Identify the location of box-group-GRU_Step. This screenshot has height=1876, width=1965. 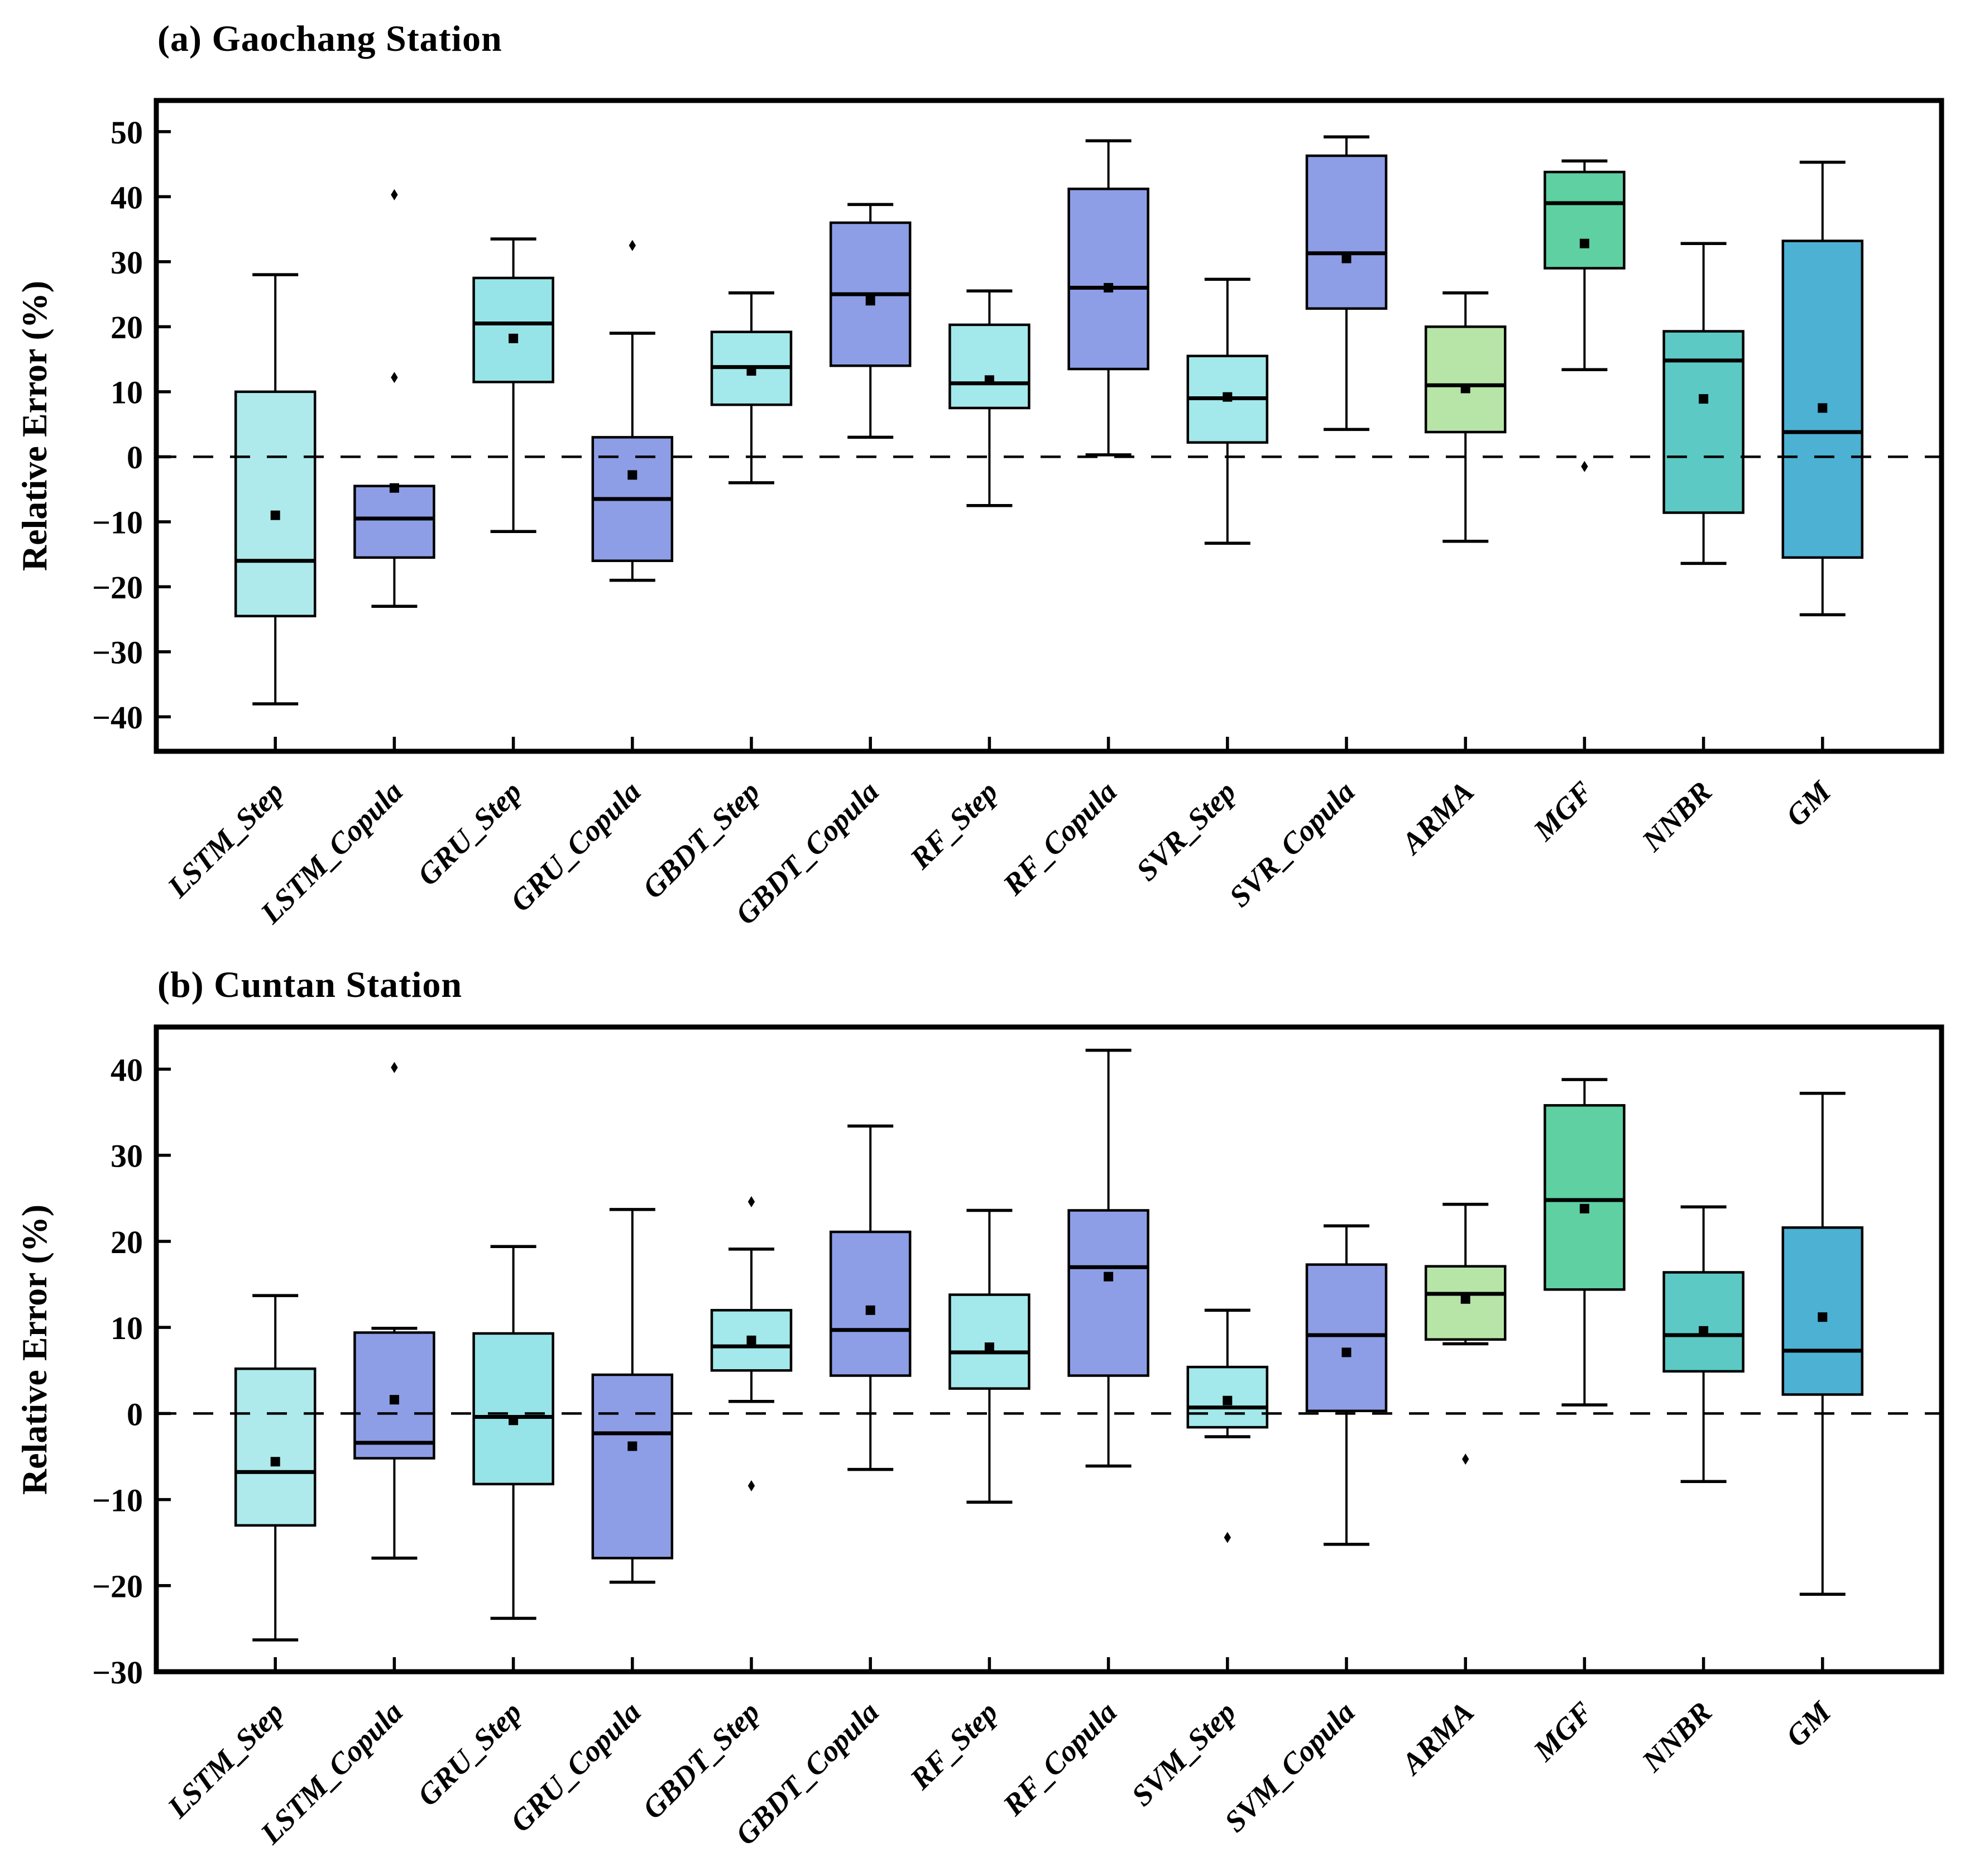
(513, 386).